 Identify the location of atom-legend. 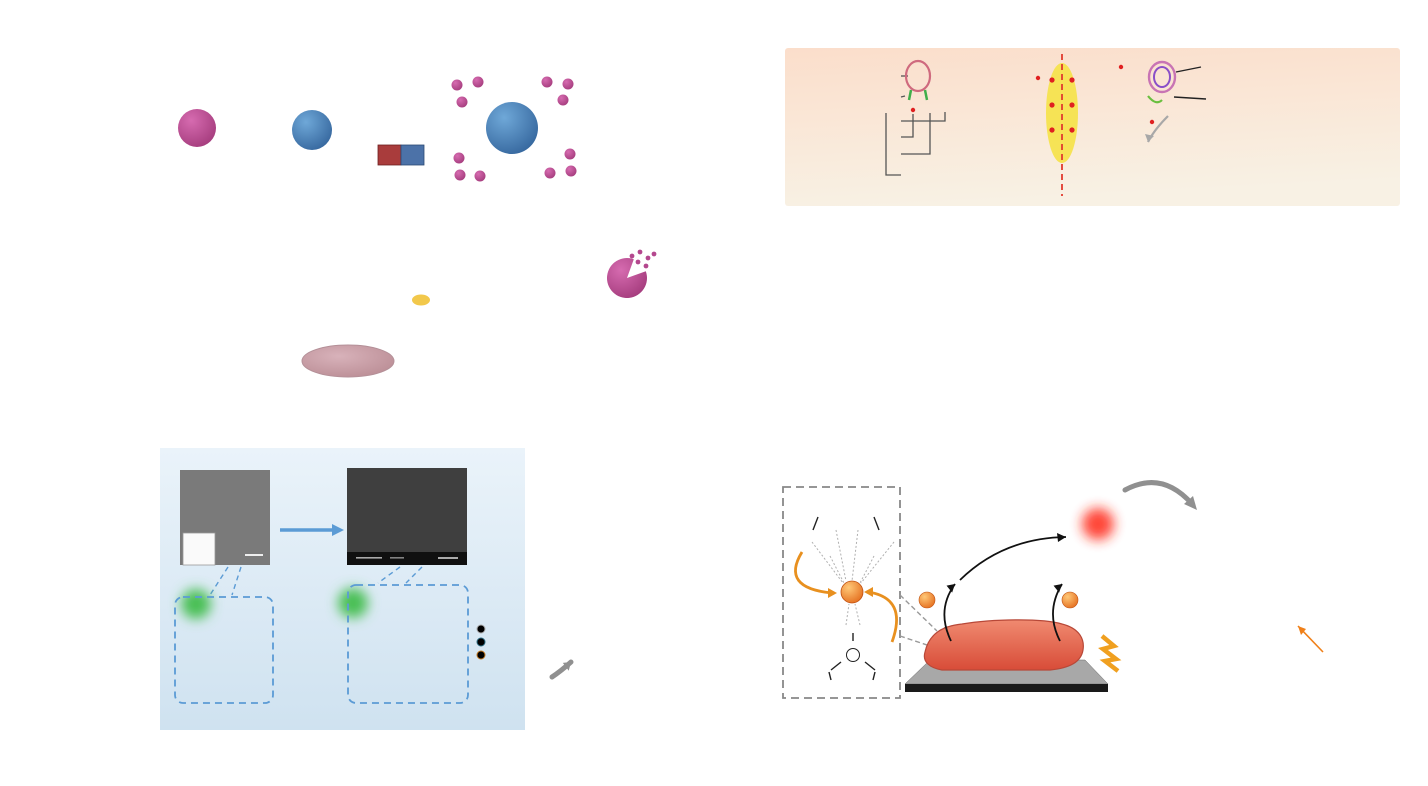
(481, 642).